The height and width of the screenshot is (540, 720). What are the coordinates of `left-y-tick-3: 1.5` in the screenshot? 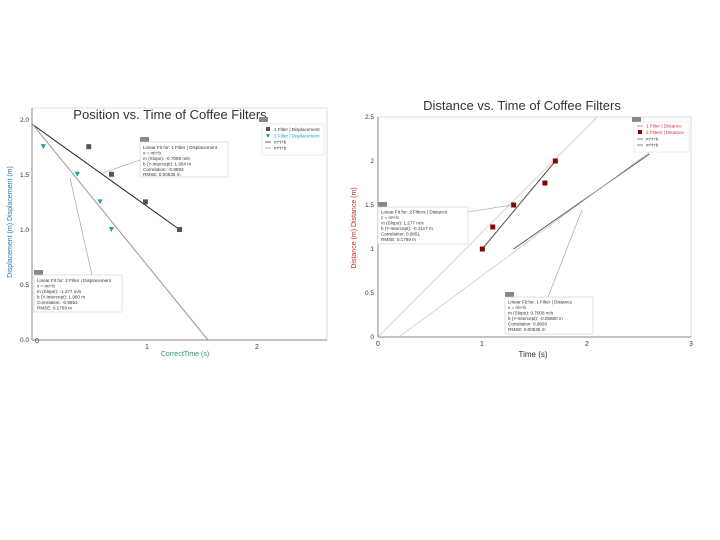 It's located at (24, 175).